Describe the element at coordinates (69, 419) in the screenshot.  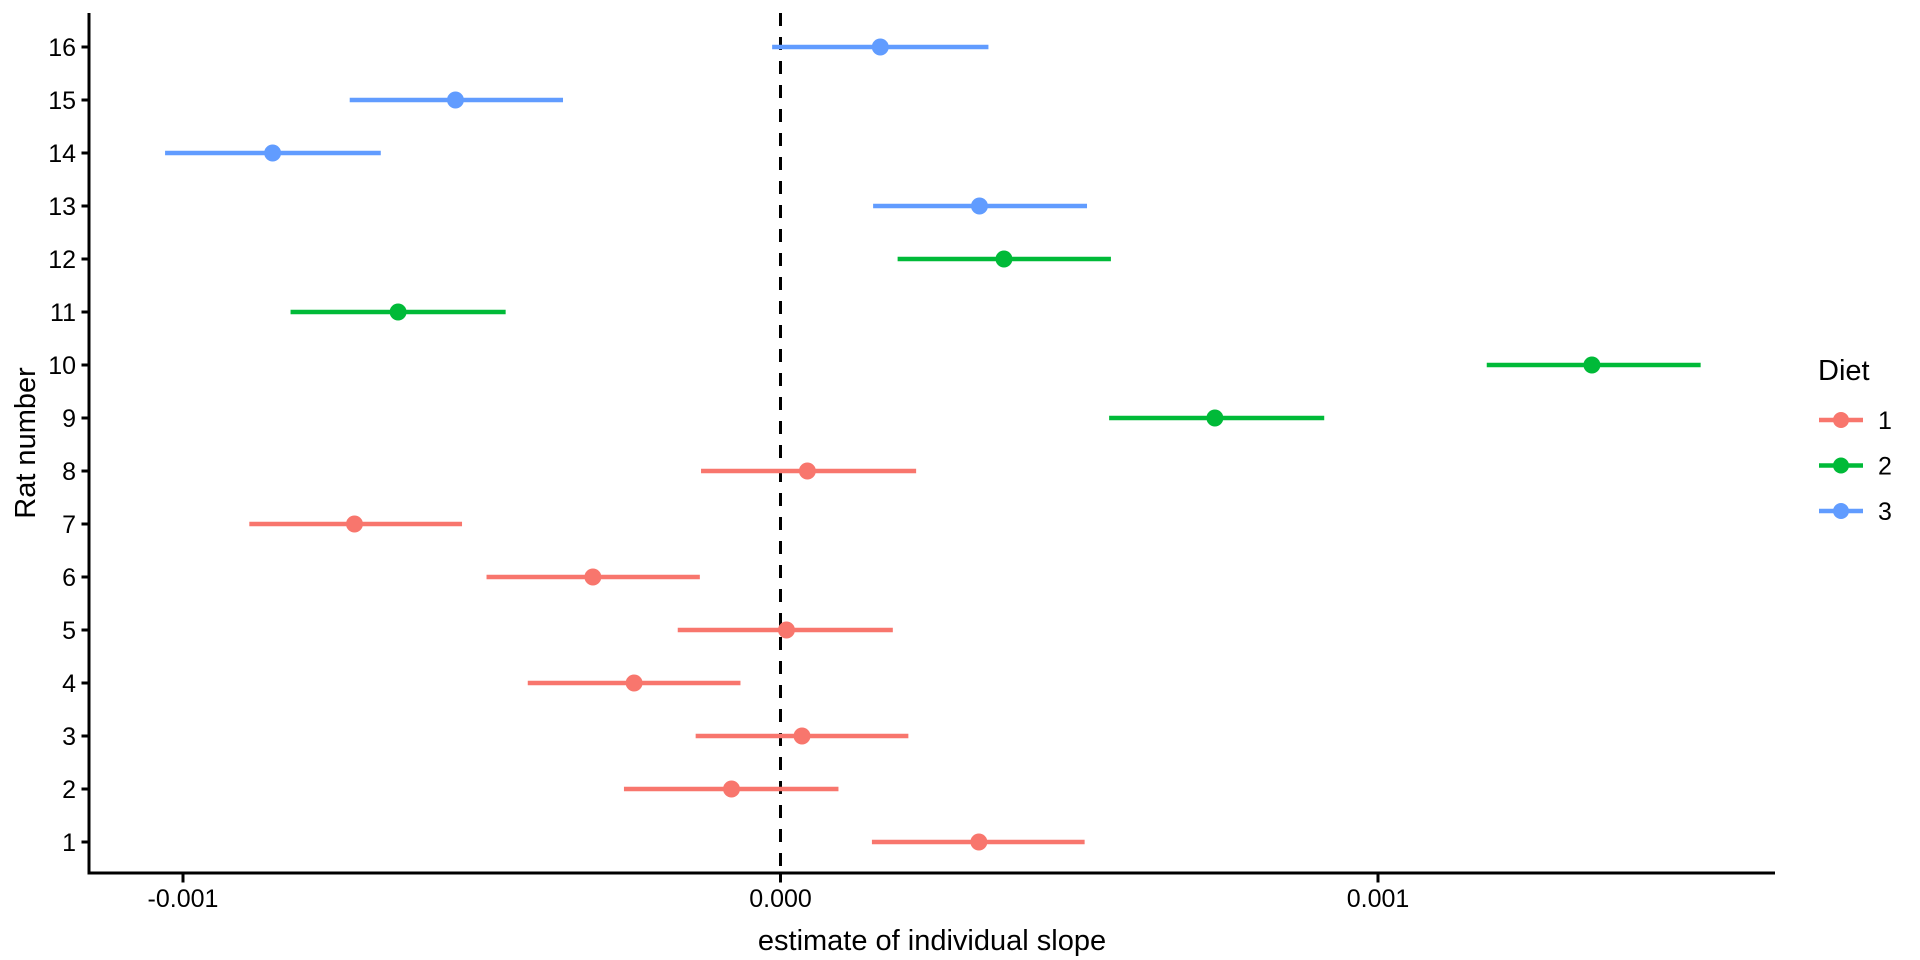
I see `y-tick-label: 9` at that location.